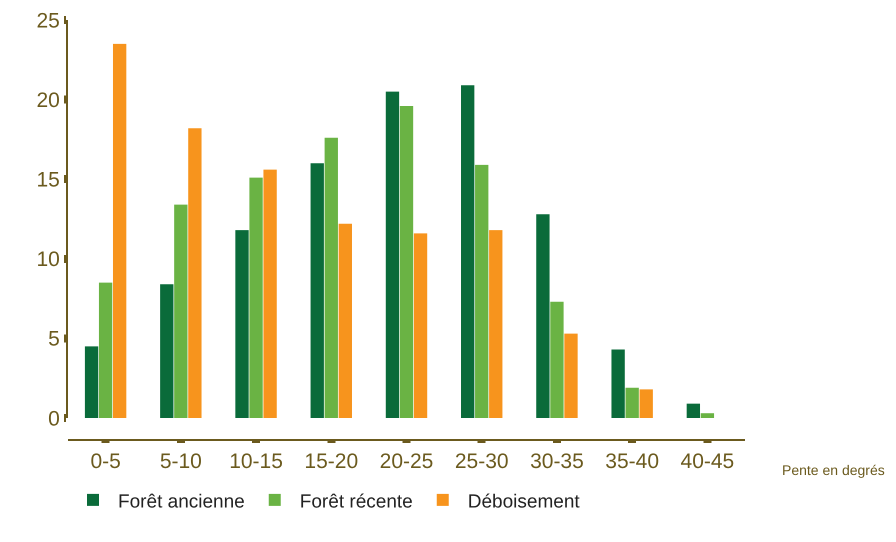 Image resolution: width=896 pixels, height=542 pixels. Describe the element at coordinates (481, 462) in the screenshot. I see `x-tick-label: 25-30` at that location.